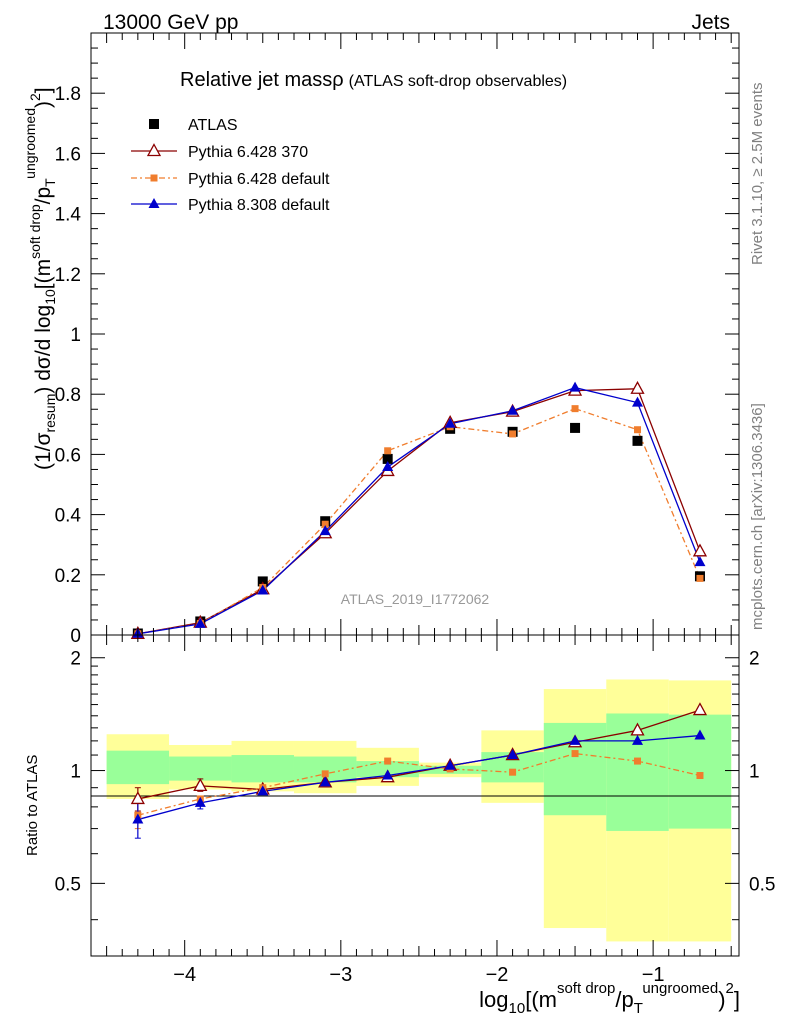 This screenshot has height=1024, width=786. What do you see at coordinates (68, 884) in the screenshot?
I see `ratio-y-tick-label: 0.5` at bounding box center [68, 884].